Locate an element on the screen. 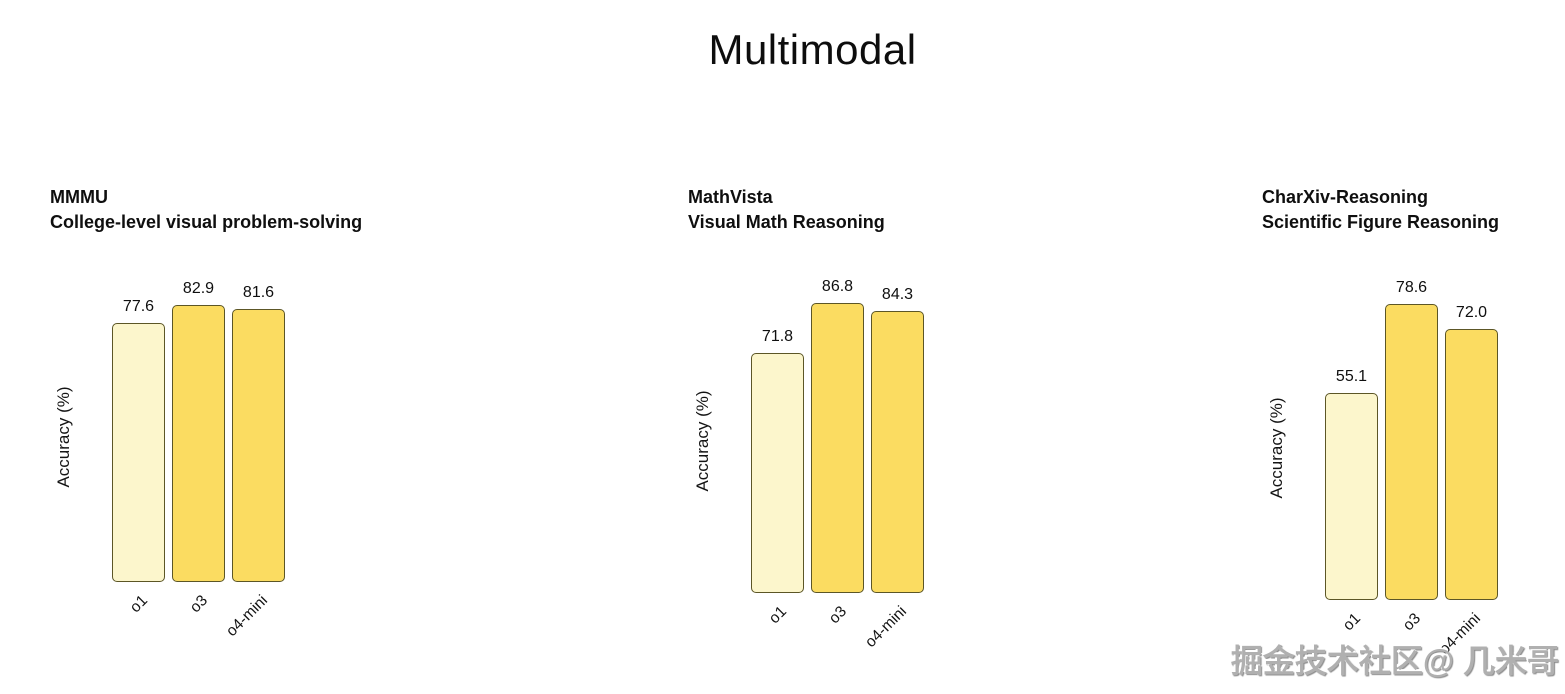  bar-value-label: 55.1 is located at coordinates (1351, 376).